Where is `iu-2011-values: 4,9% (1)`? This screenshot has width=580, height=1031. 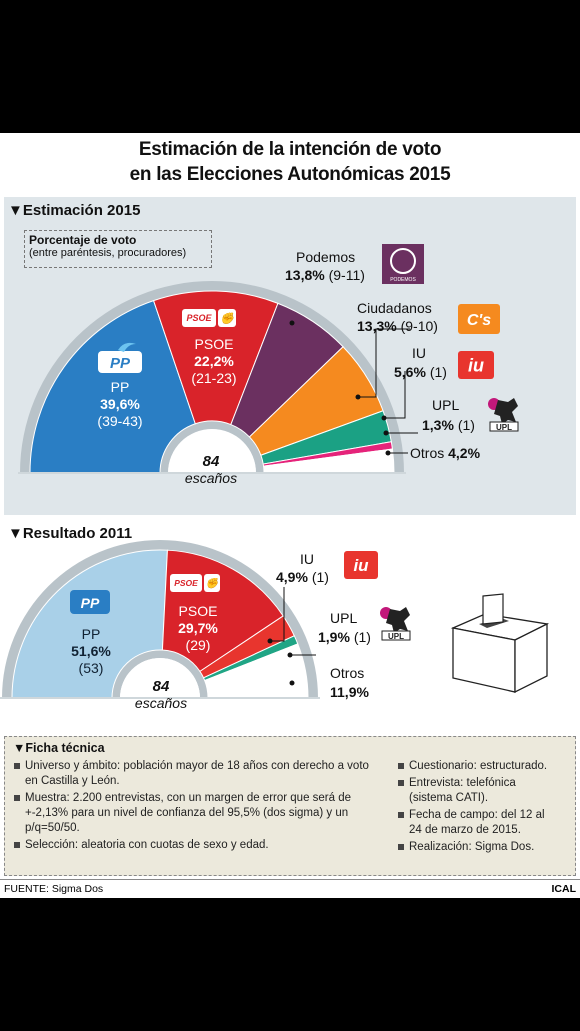 iu-2011-values: 4,9% (1) is located at coordinates (302, 577).